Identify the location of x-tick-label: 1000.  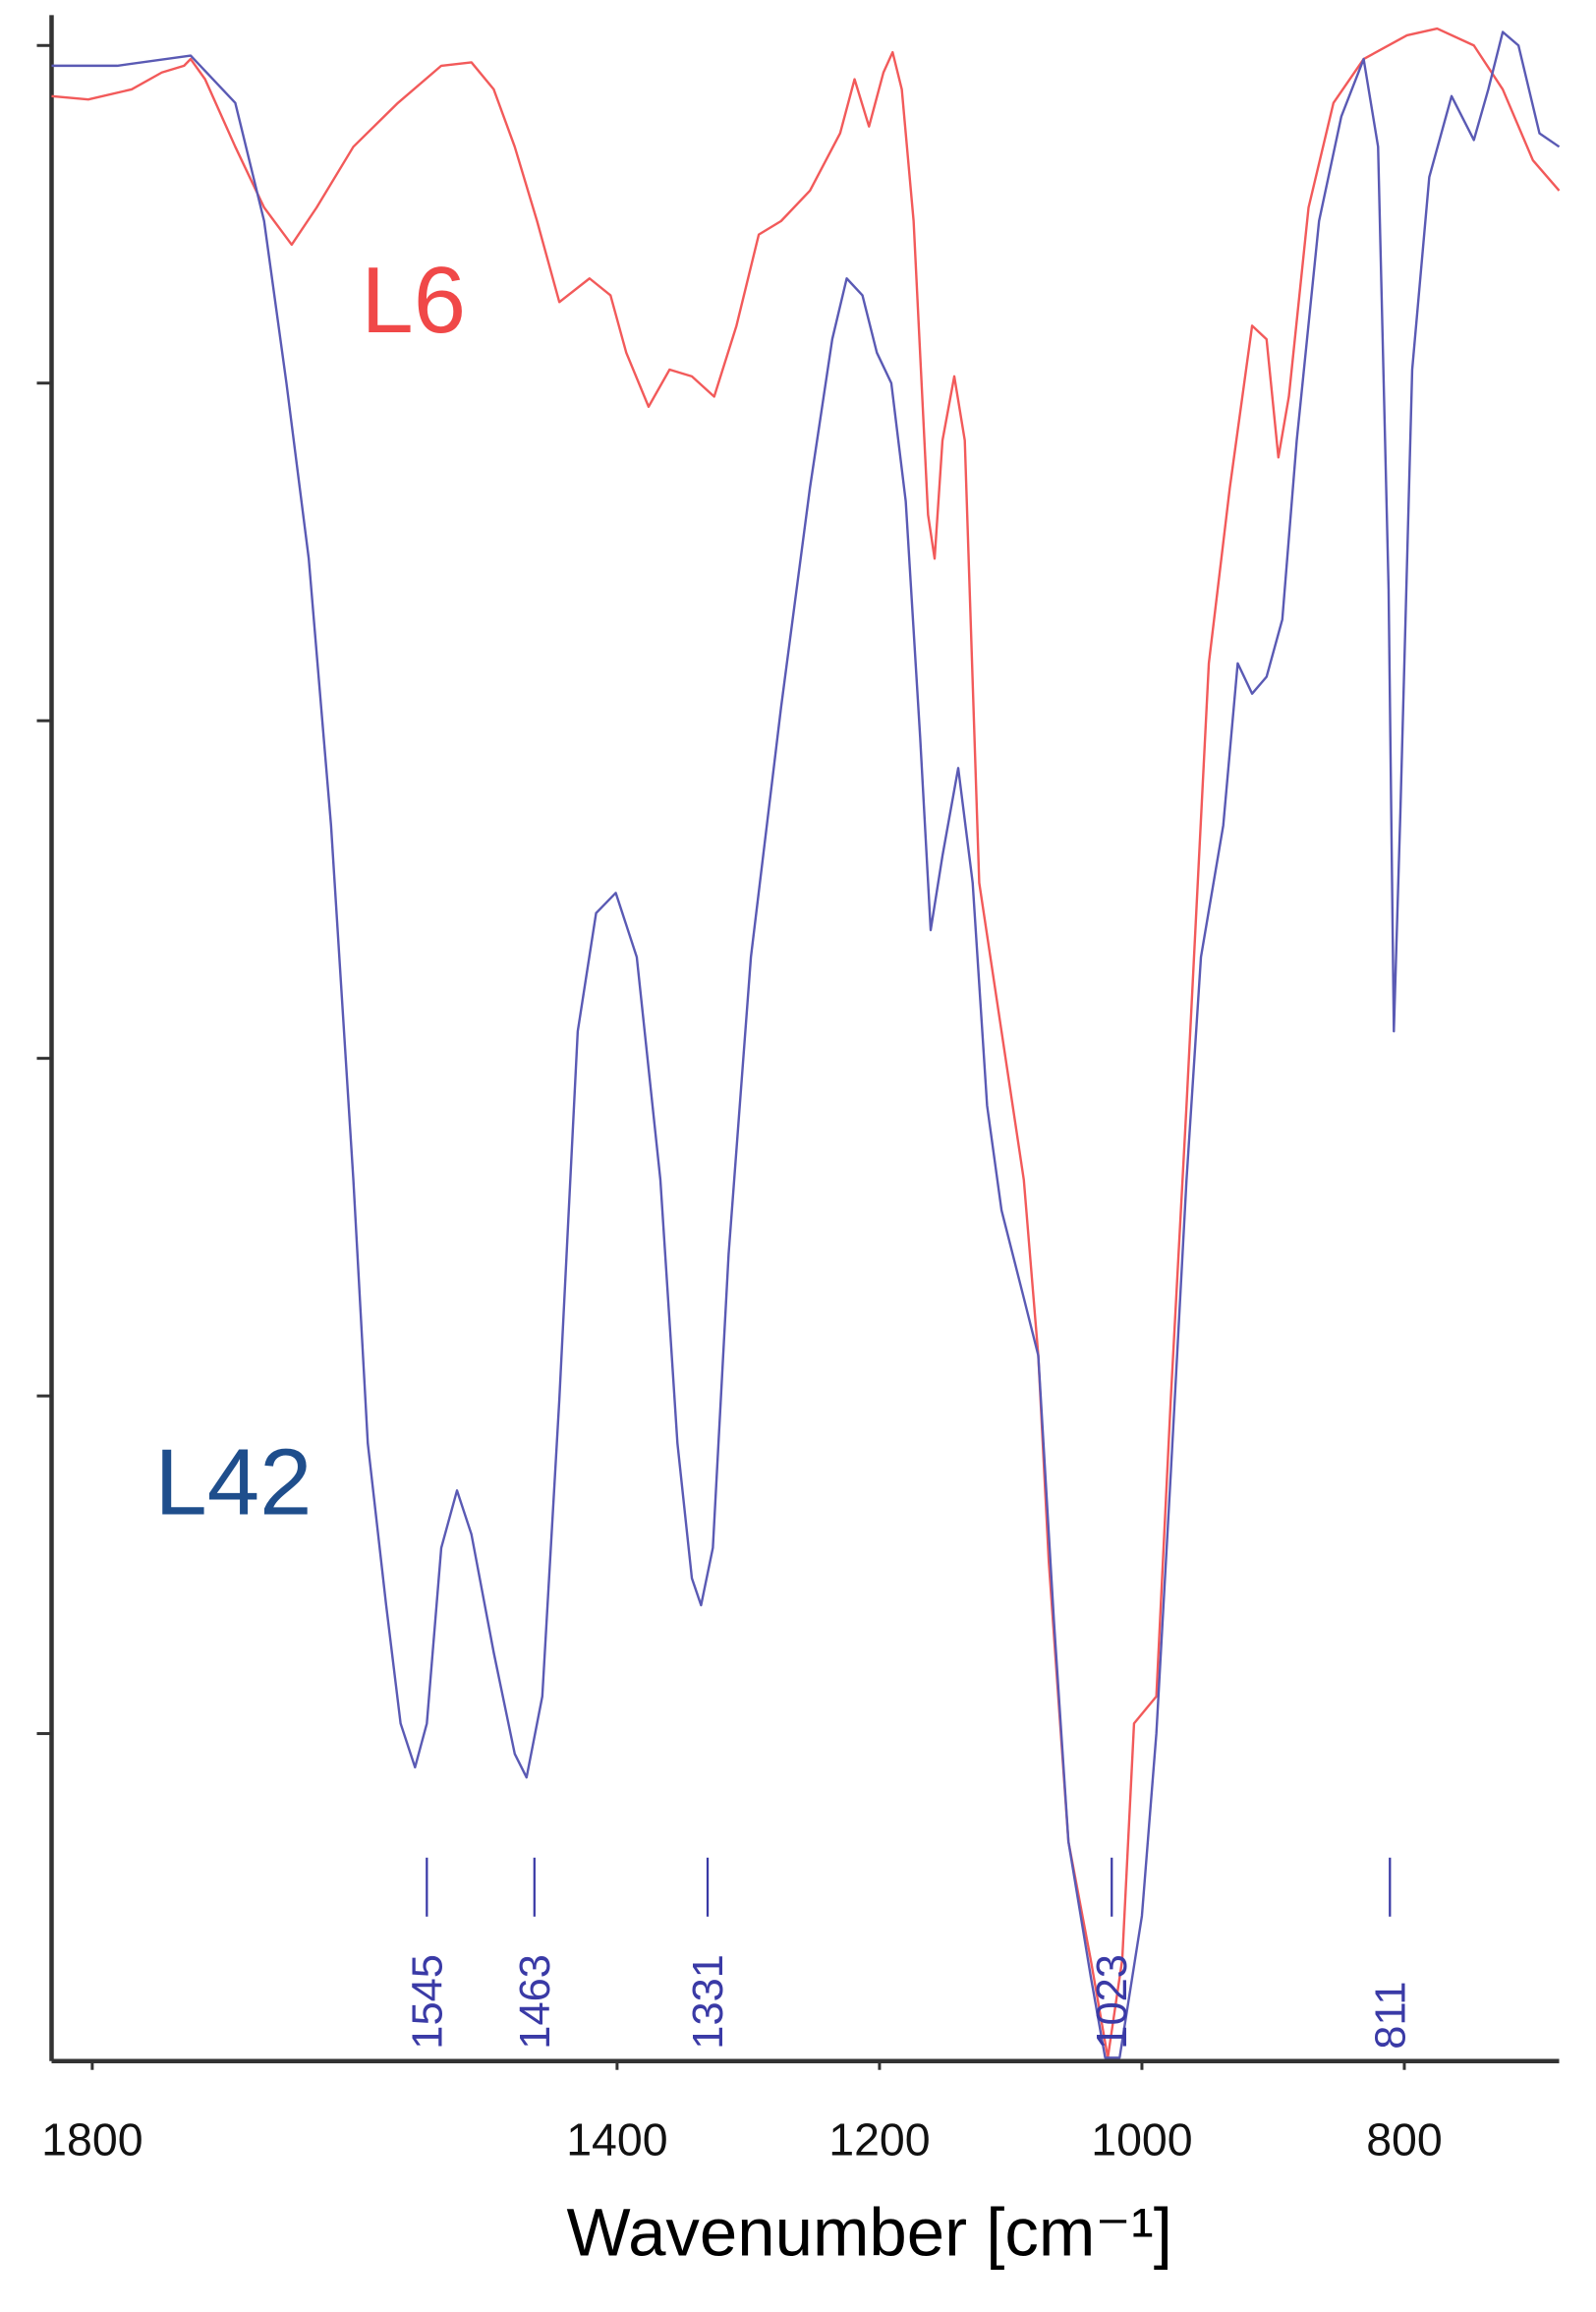
(1141, 2140).